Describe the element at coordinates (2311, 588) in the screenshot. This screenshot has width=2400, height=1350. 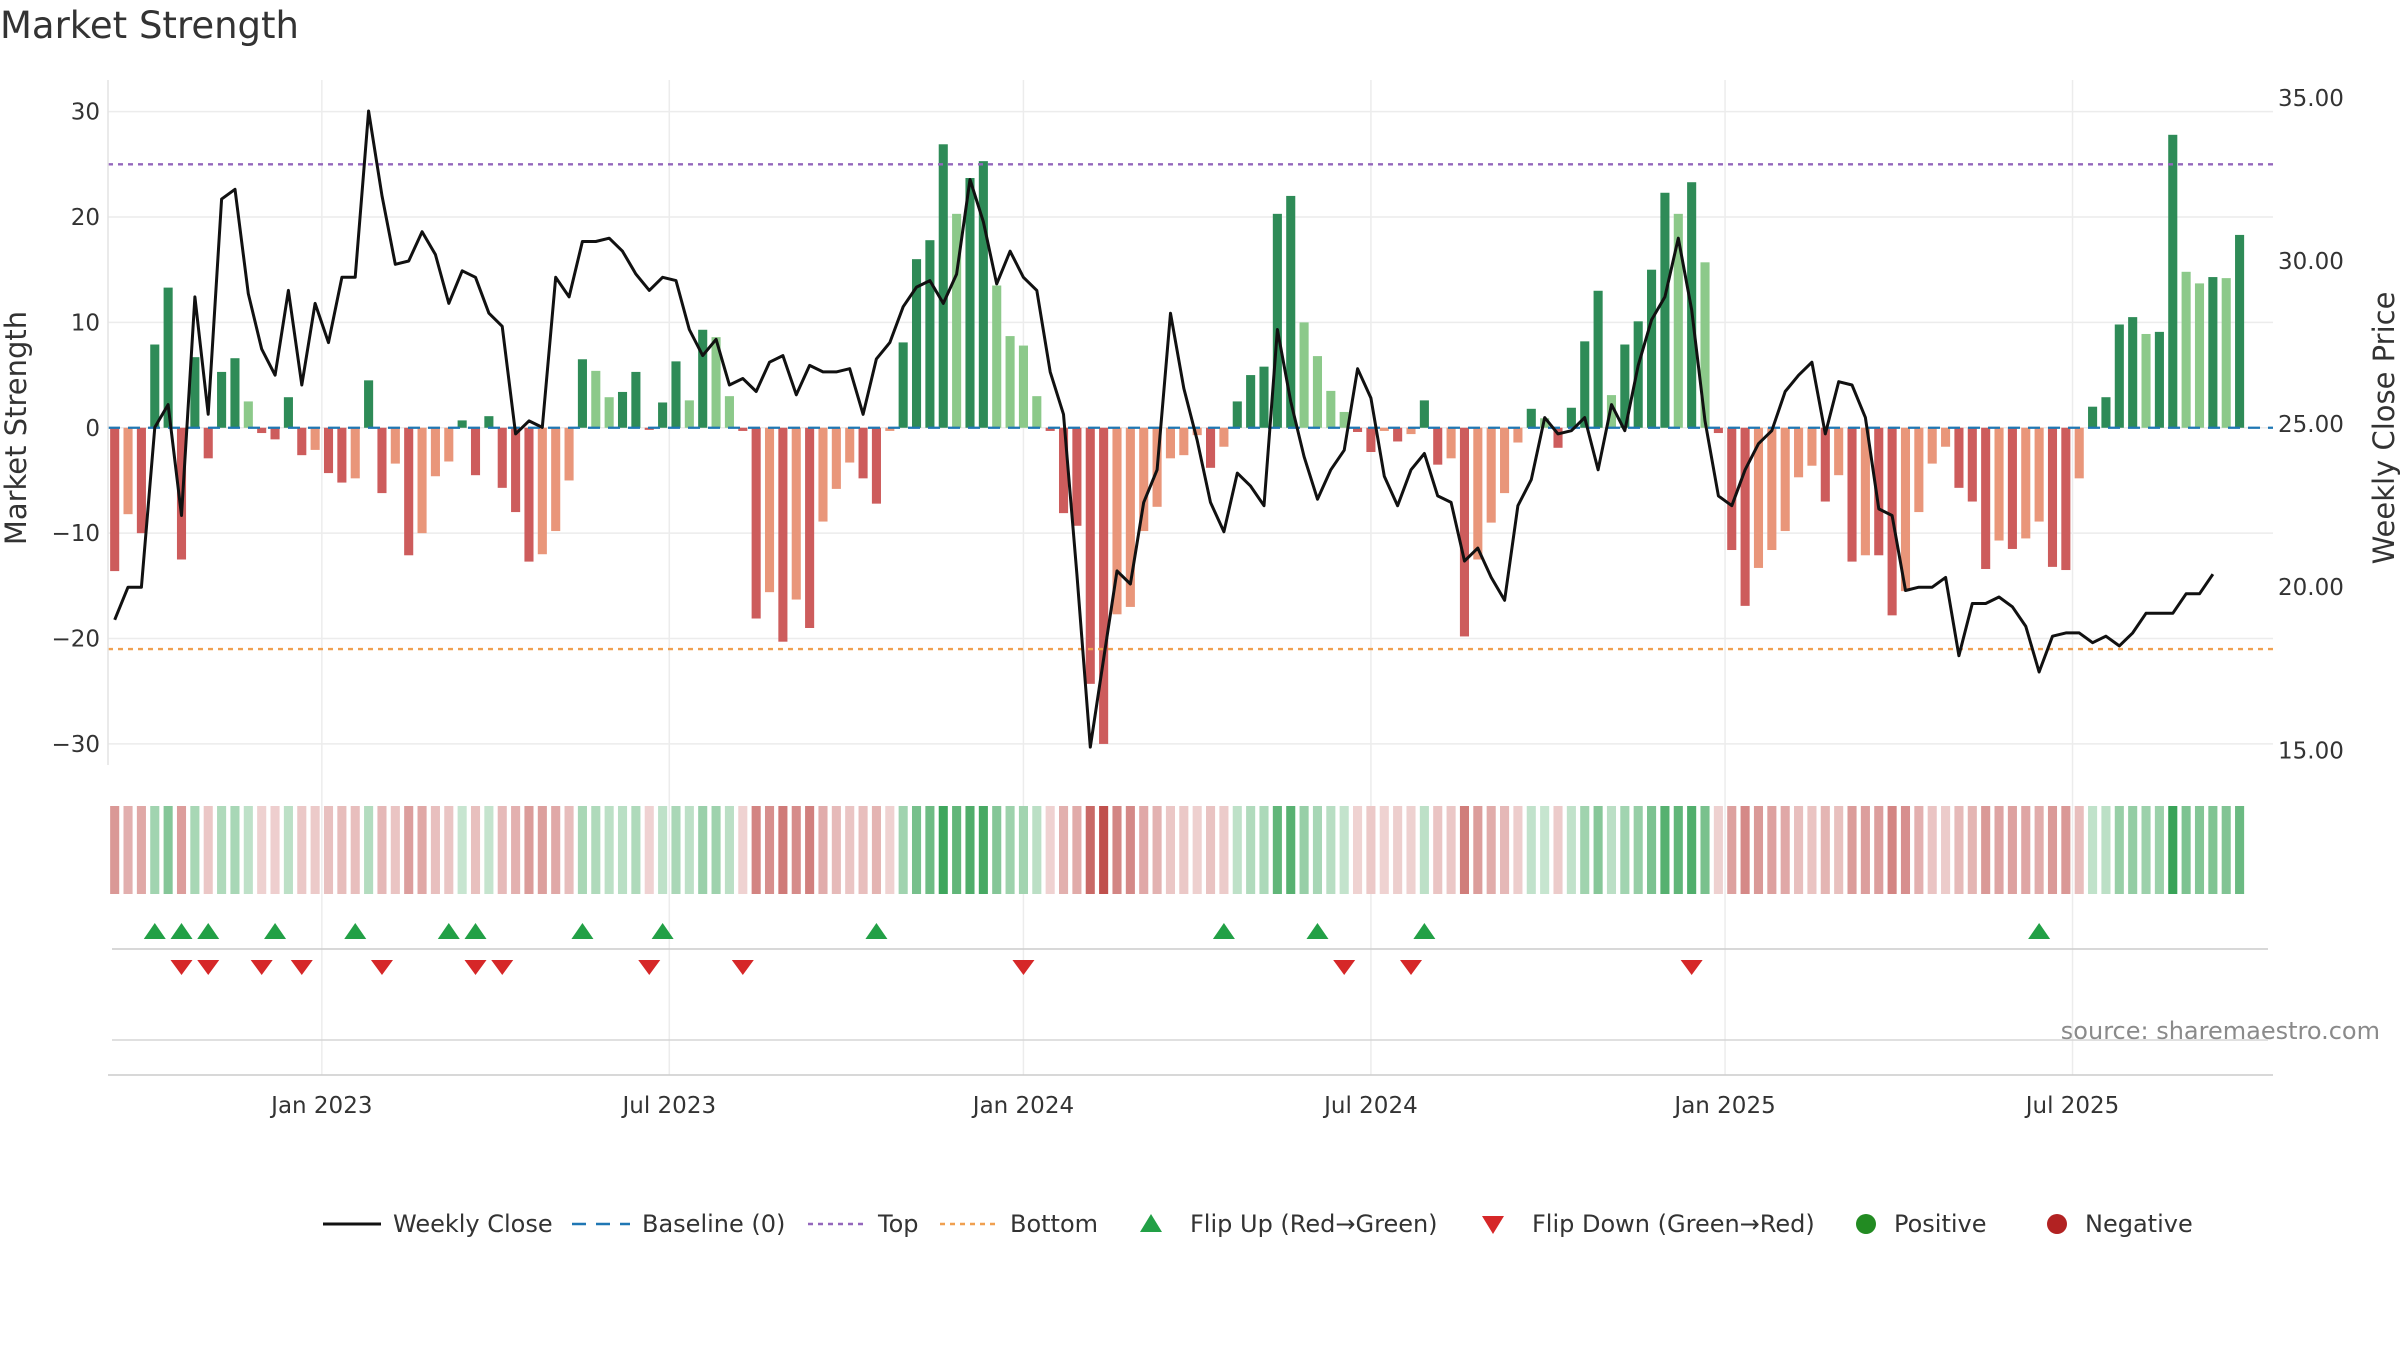
I see `right-tick-label: 20.00` at that location.